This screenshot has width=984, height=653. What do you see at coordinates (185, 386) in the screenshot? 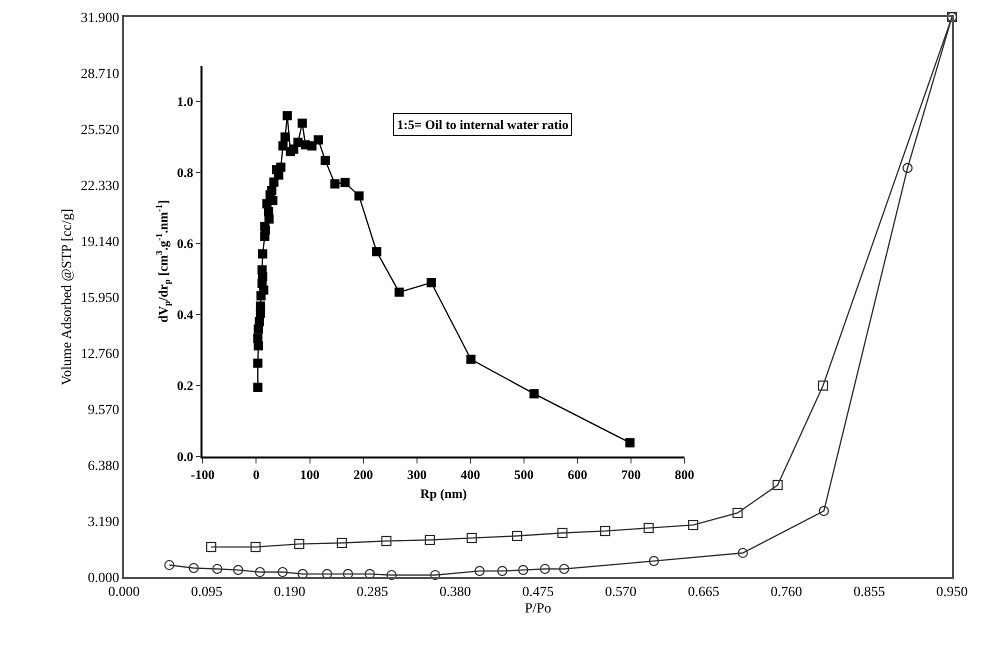
I see `y-tick-label: 0.2` at bounding box center [185, 386].